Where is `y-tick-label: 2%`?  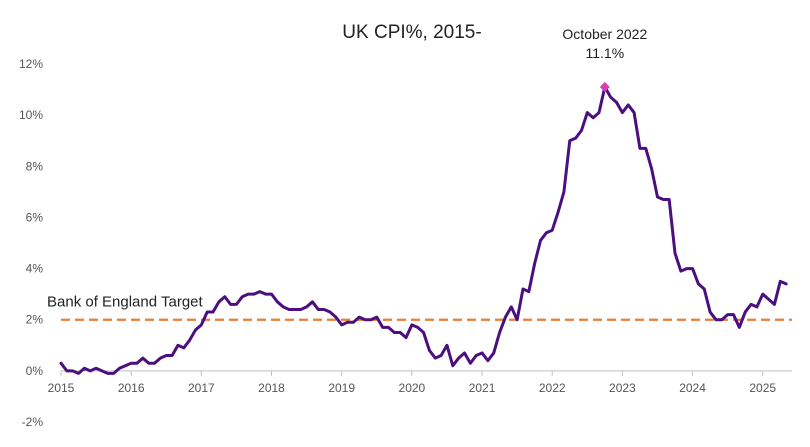 y-tick-label: 2% is located at coordinates (35, 320).